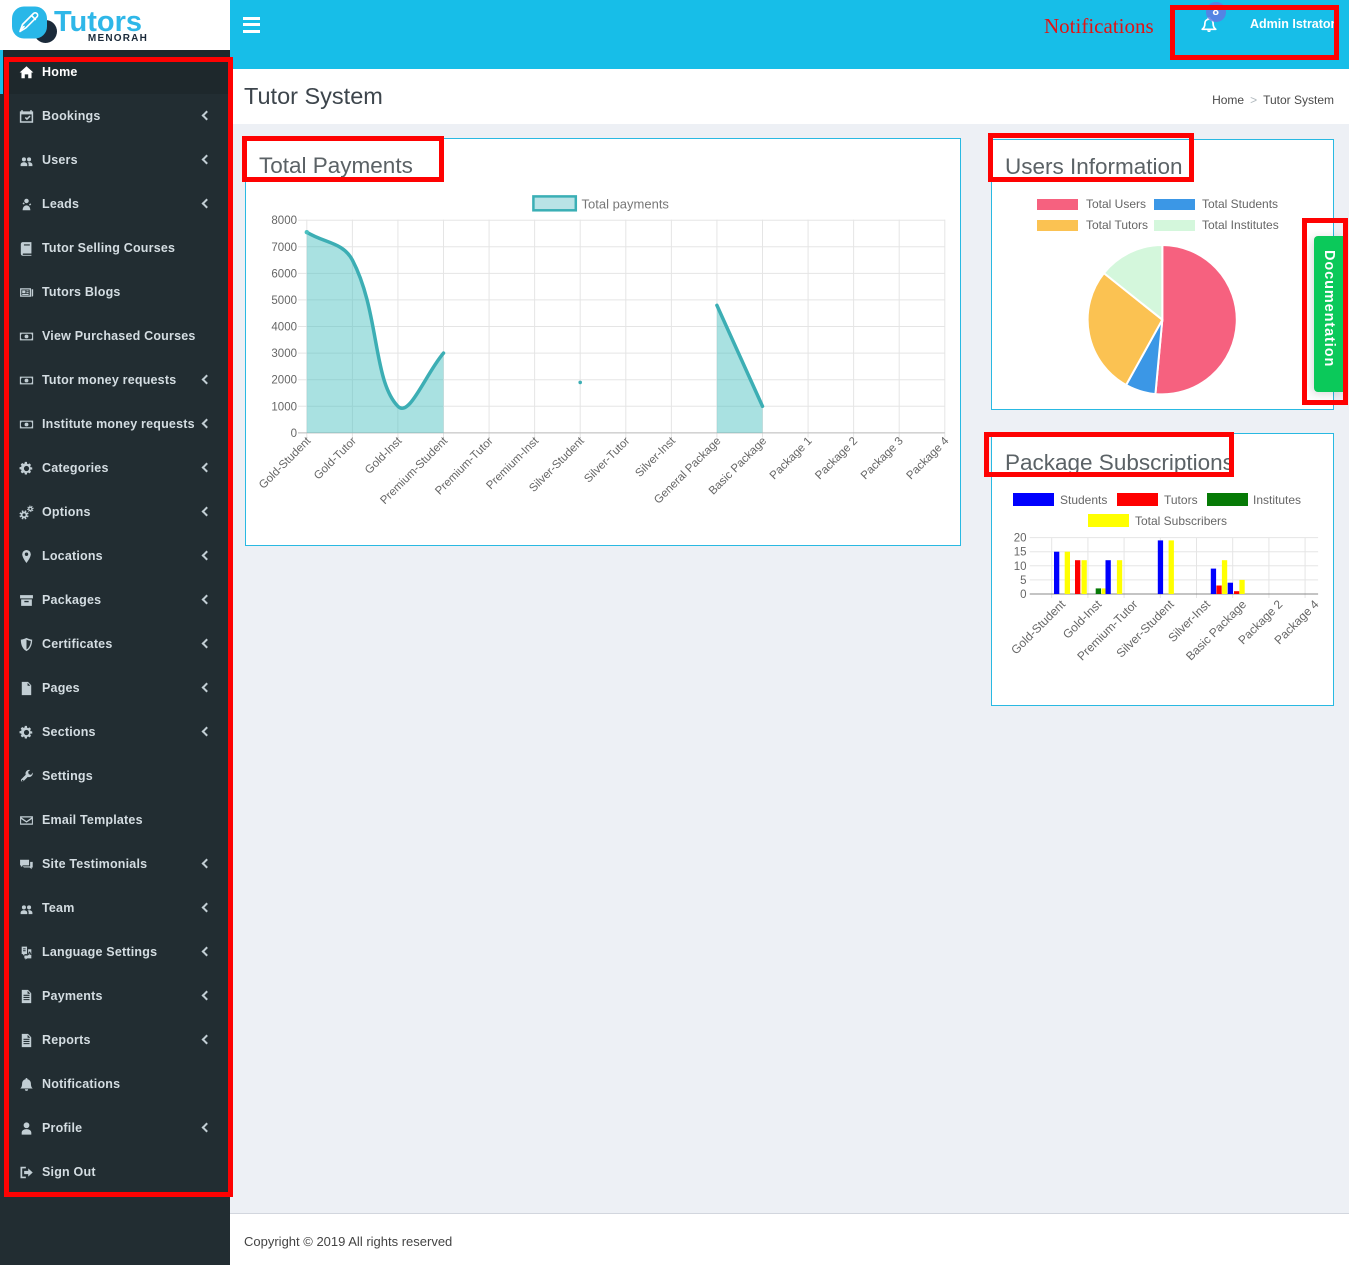 This screenshot has height=1265, width=1349. What do you see at coordinates (607, 460) in the screenshot?
I see `svg-text: Silver-Tutor` at bounding box center [607, 460].